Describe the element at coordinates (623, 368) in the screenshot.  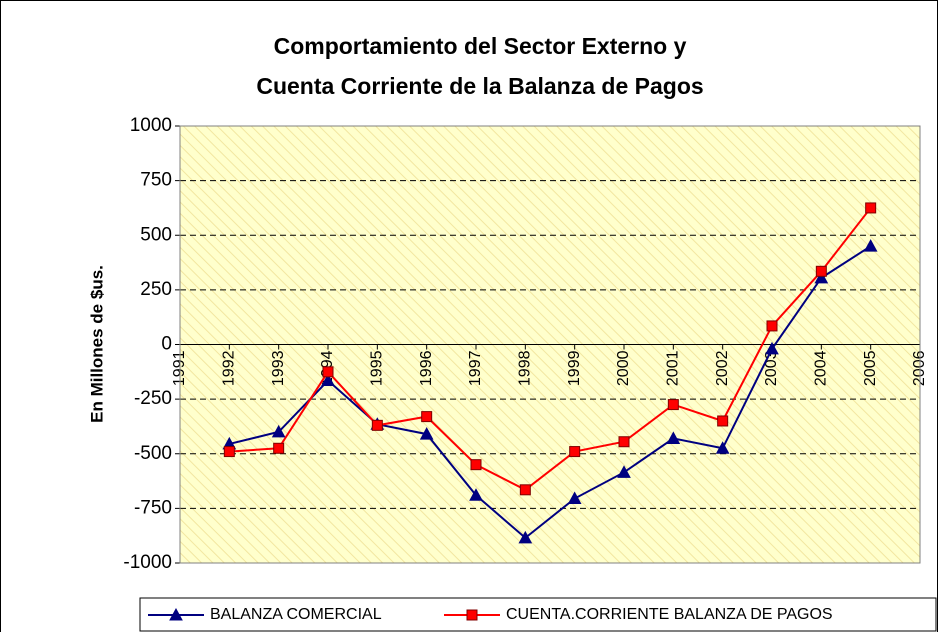
I see `x-tick-label: 2000` at that location.